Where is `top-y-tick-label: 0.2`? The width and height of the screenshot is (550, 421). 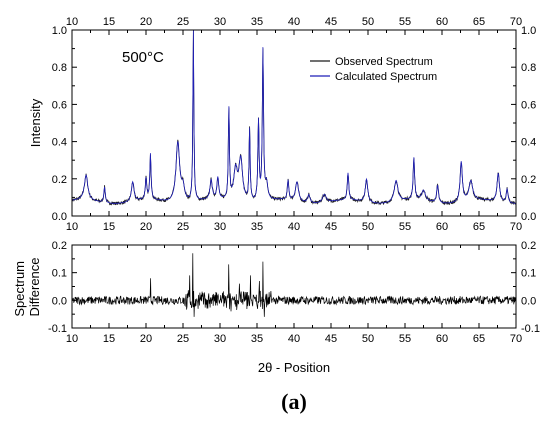 top-y-tick-label: 0.2 is located at coordinates (59, 180).